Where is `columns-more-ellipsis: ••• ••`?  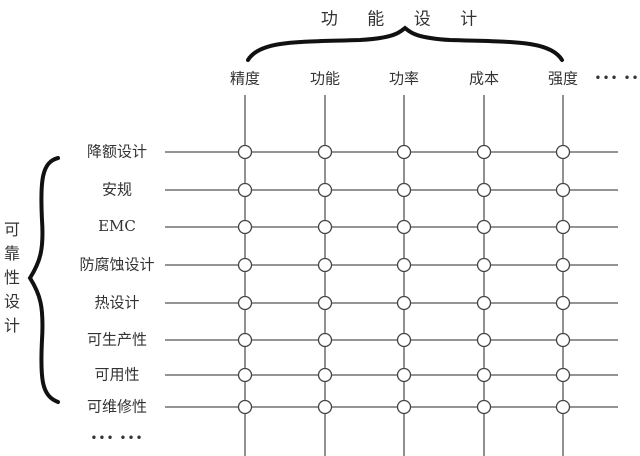
columns-more-ellipsis: ••• •• is located at coordinates (617, 78).